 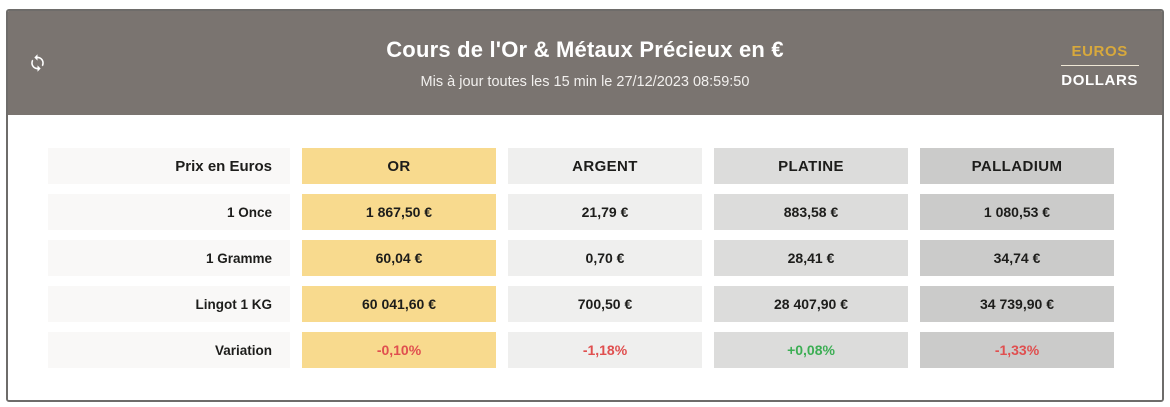 I want to click on row-label-variation: Variation, so click(x=169, y=350).